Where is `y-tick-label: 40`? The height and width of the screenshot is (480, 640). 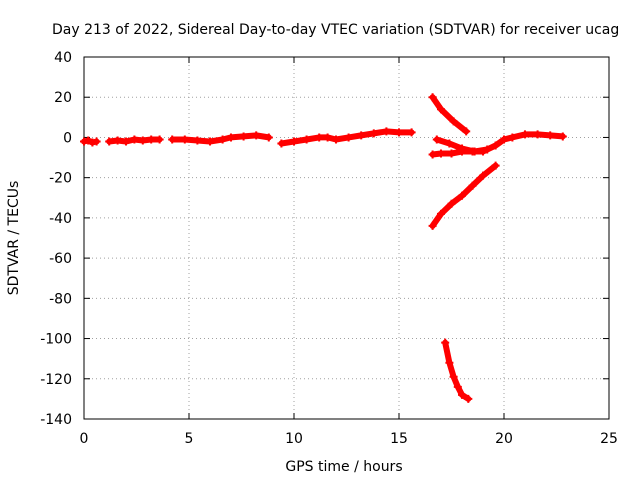
y-tick-label: 40 is located at coordinates (63, 58).